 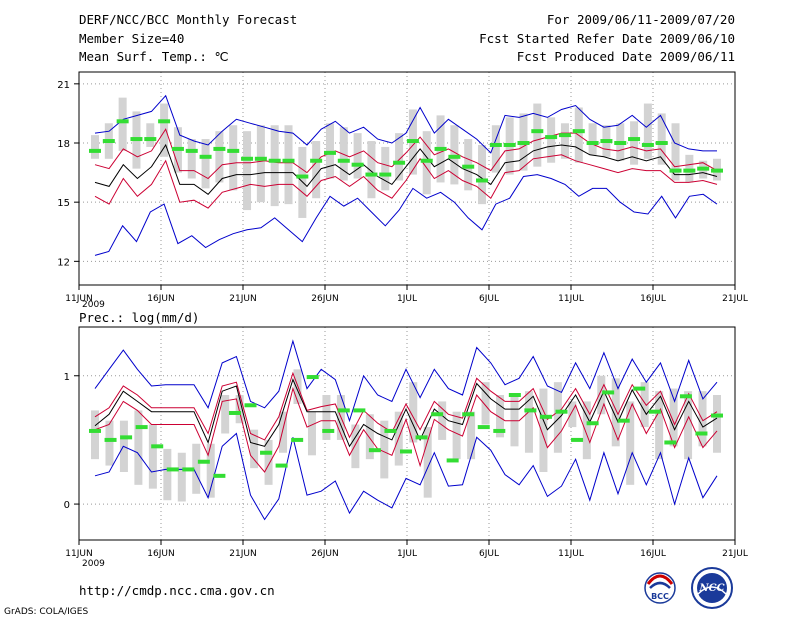 I want to click on x-tick-label: 6JUL, so click(x=489, y=554).